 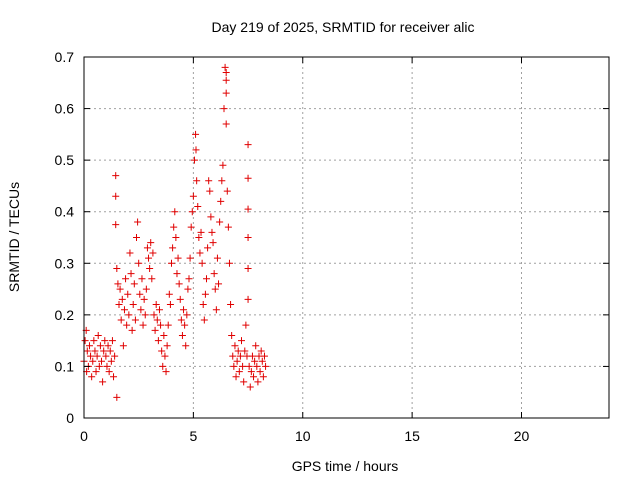 What do you see at coordinates (65, 212) in the screenshot?
I see `y-tick-label: 0.4` at bounding box center [65, 212].